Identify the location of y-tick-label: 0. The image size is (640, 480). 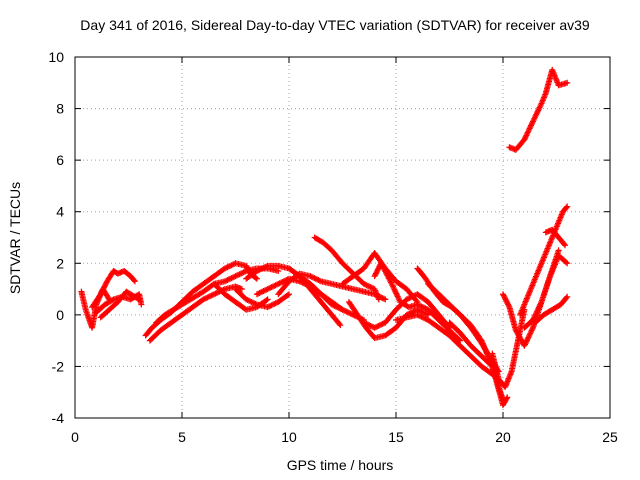
(60, 315).